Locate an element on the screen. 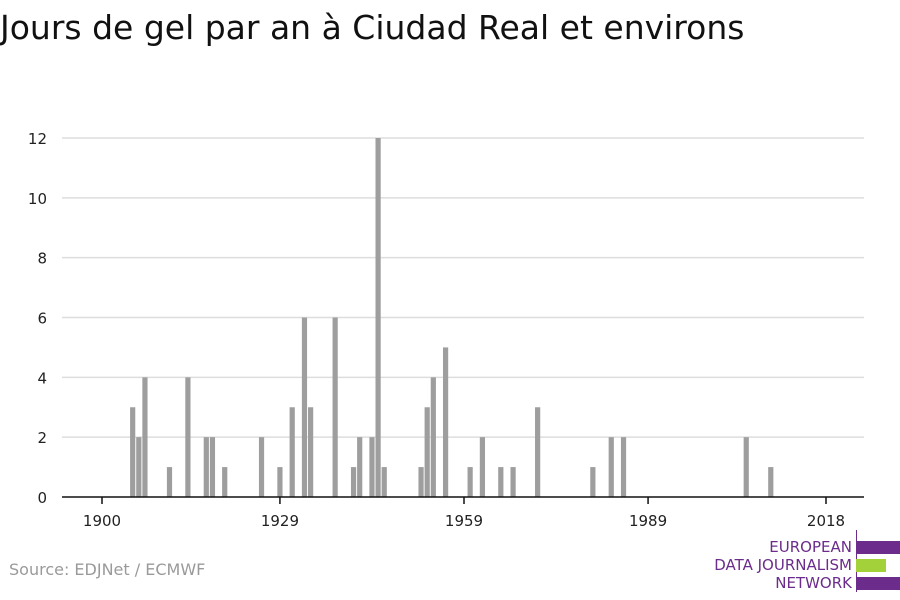  y-tick-label: 6 is located at coordinates (42, 319).